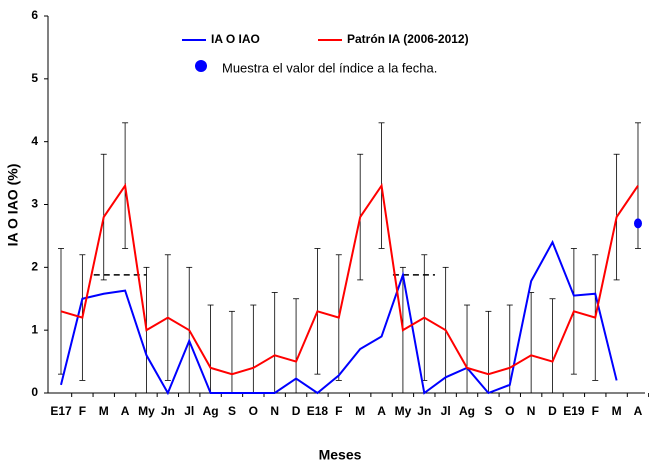 This screenshot has height=474, width=649. Describe the element at coordinates (318, 411) in the screenshot. I see `x-tick-label: E18` at that location.